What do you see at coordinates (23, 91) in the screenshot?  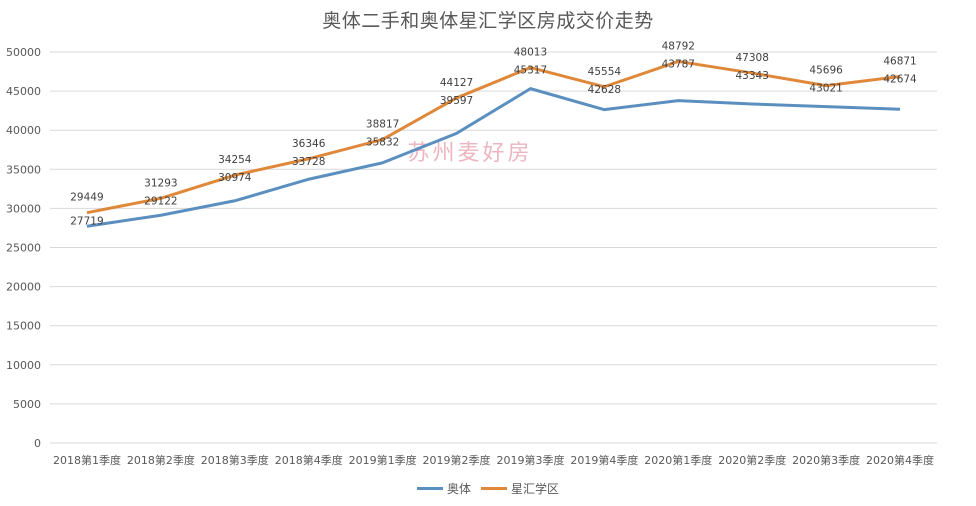 I see `y-tick-label: 45000` at bounding box center [23, 91].